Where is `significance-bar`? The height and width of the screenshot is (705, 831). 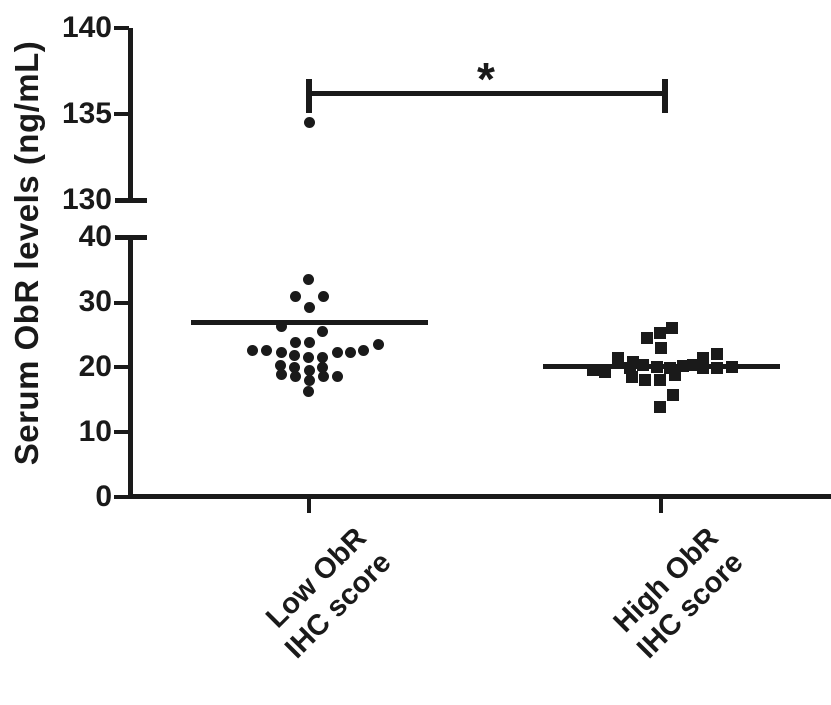
significance-bar is located at coordinates (487, 93).